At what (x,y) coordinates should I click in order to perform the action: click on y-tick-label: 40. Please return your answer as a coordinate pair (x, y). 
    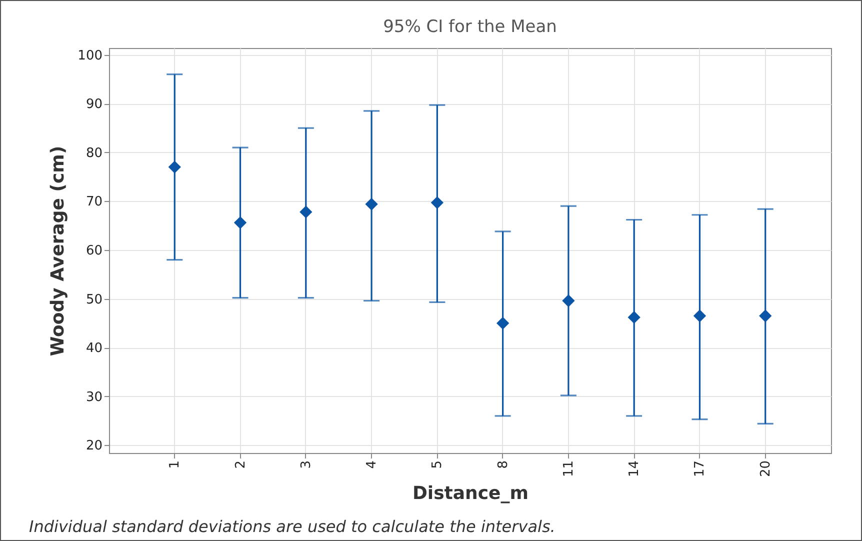
    Looking at the image, I should click on (94, 348).